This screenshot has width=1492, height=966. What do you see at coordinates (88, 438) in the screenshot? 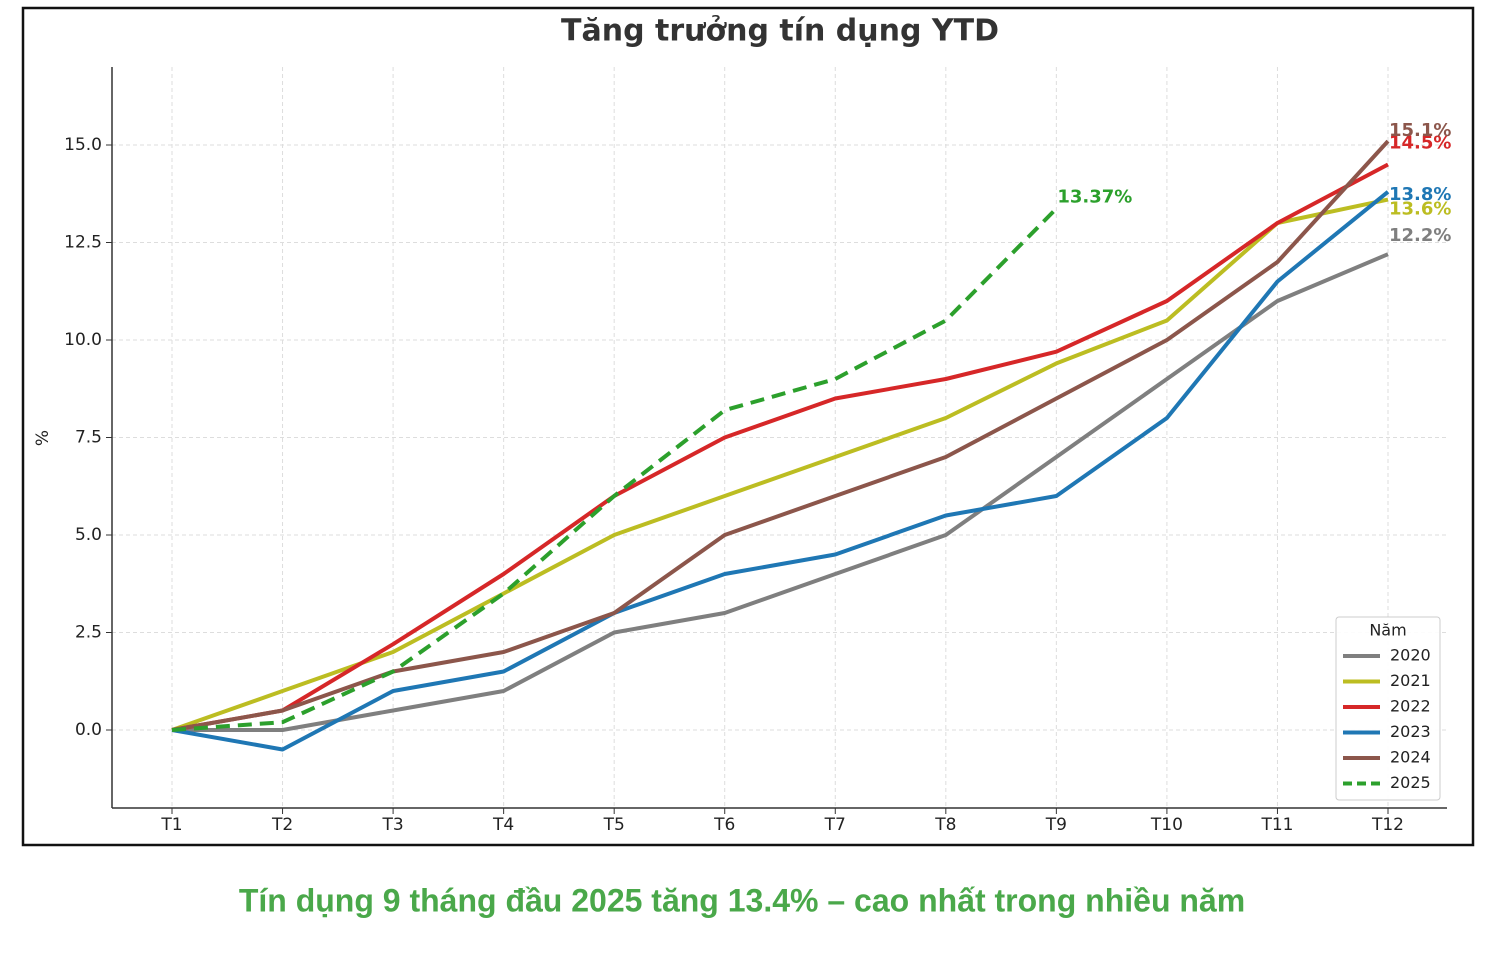
I see `y-tick-label: 7.5` at bounding box center [88, 438].